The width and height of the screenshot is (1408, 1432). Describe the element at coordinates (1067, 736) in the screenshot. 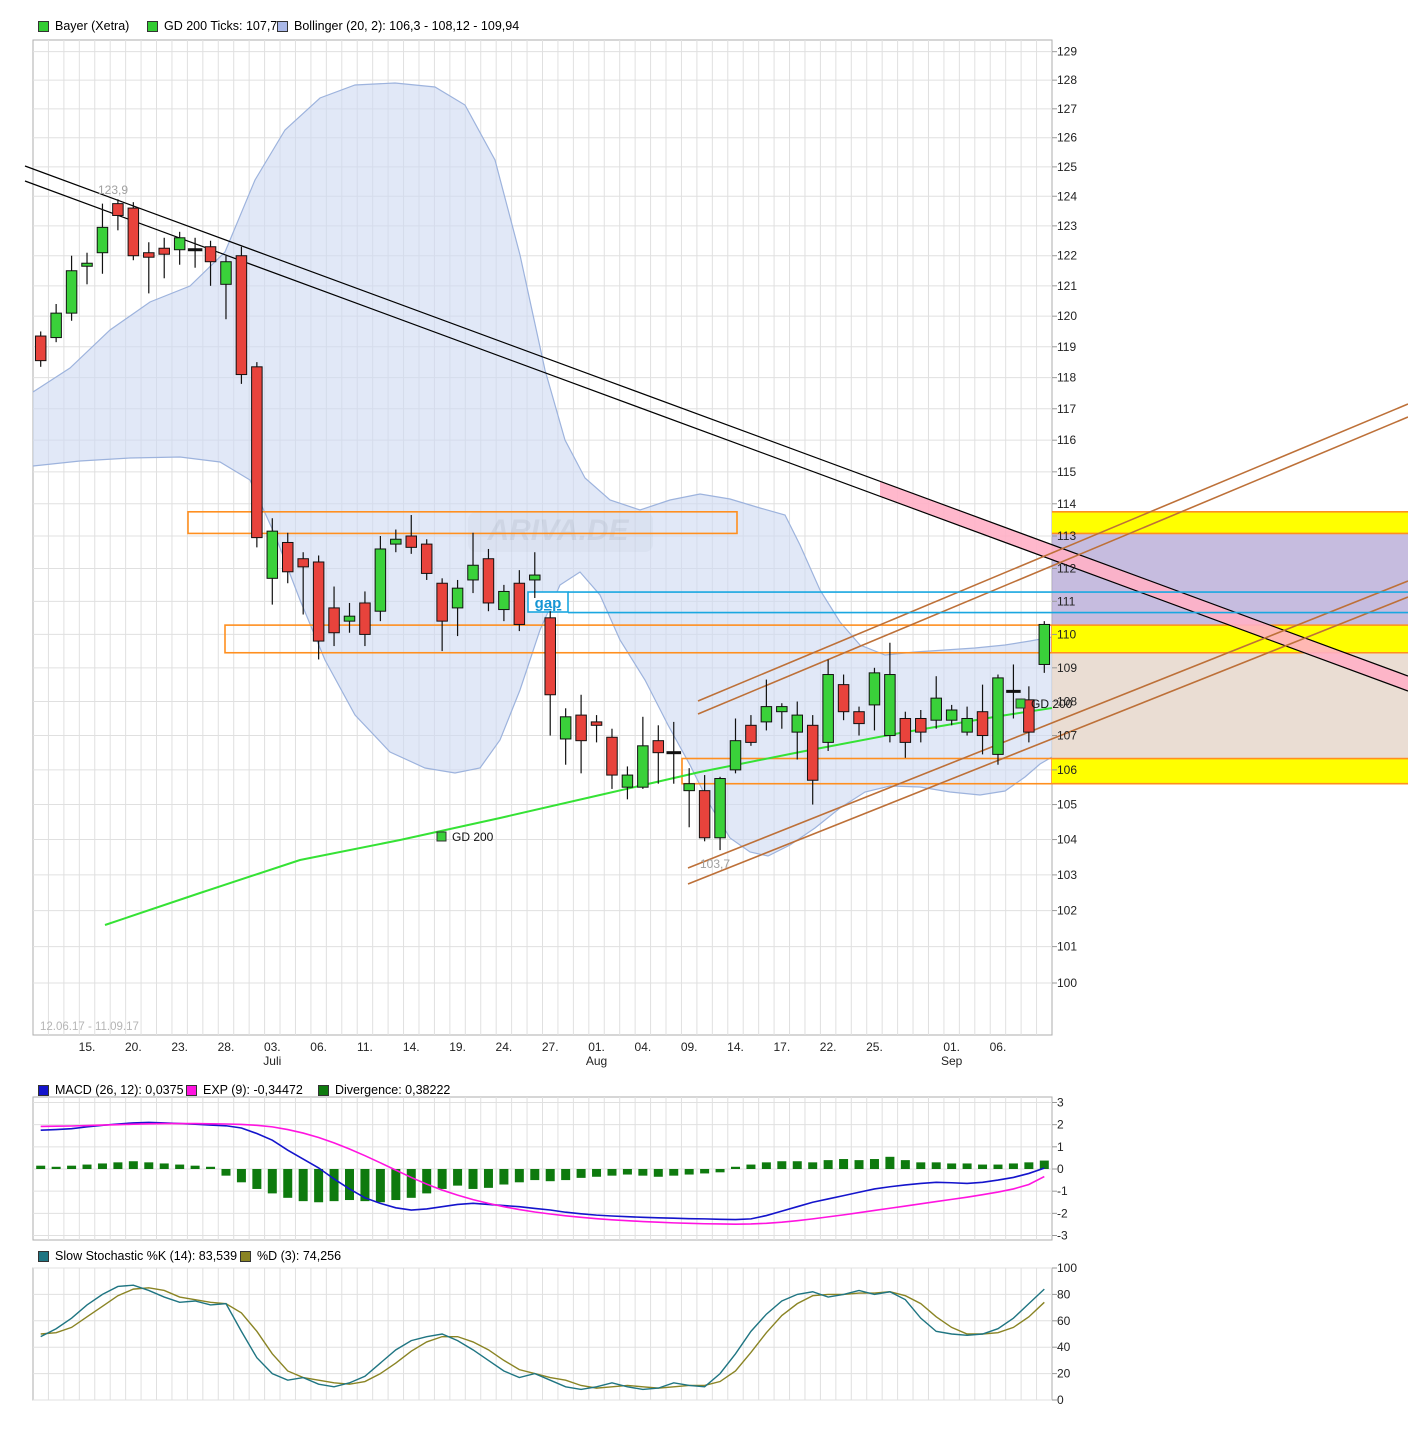

I see `svg-text: 107` at that location.